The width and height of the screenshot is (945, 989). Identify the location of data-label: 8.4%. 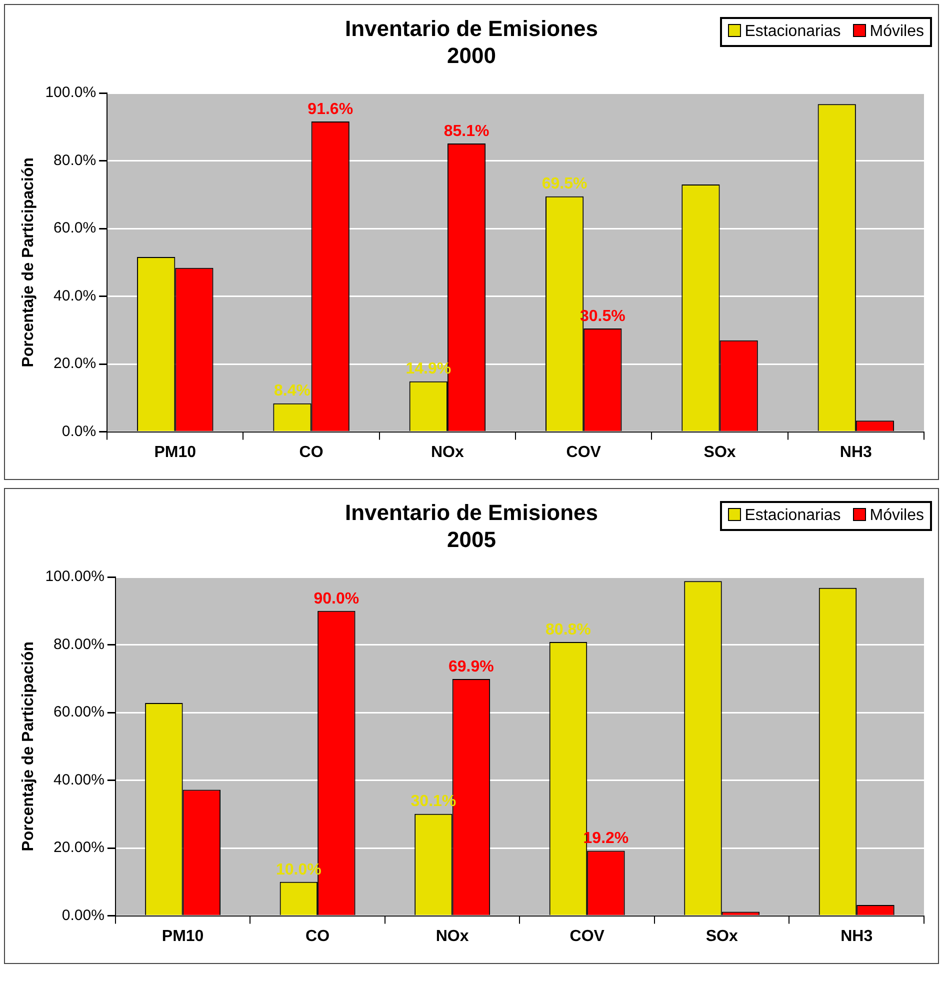
(292, 391).